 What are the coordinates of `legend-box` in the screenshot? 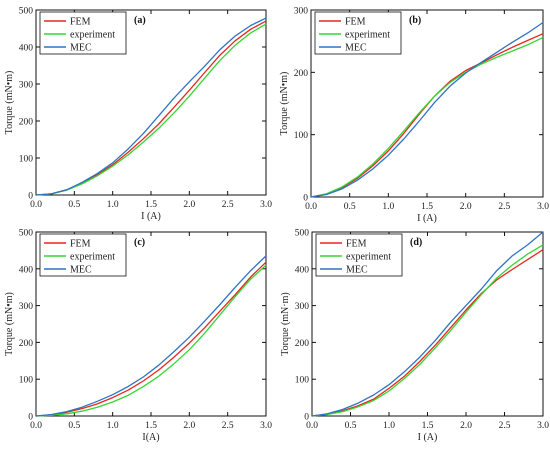 It's located at (359, 255).